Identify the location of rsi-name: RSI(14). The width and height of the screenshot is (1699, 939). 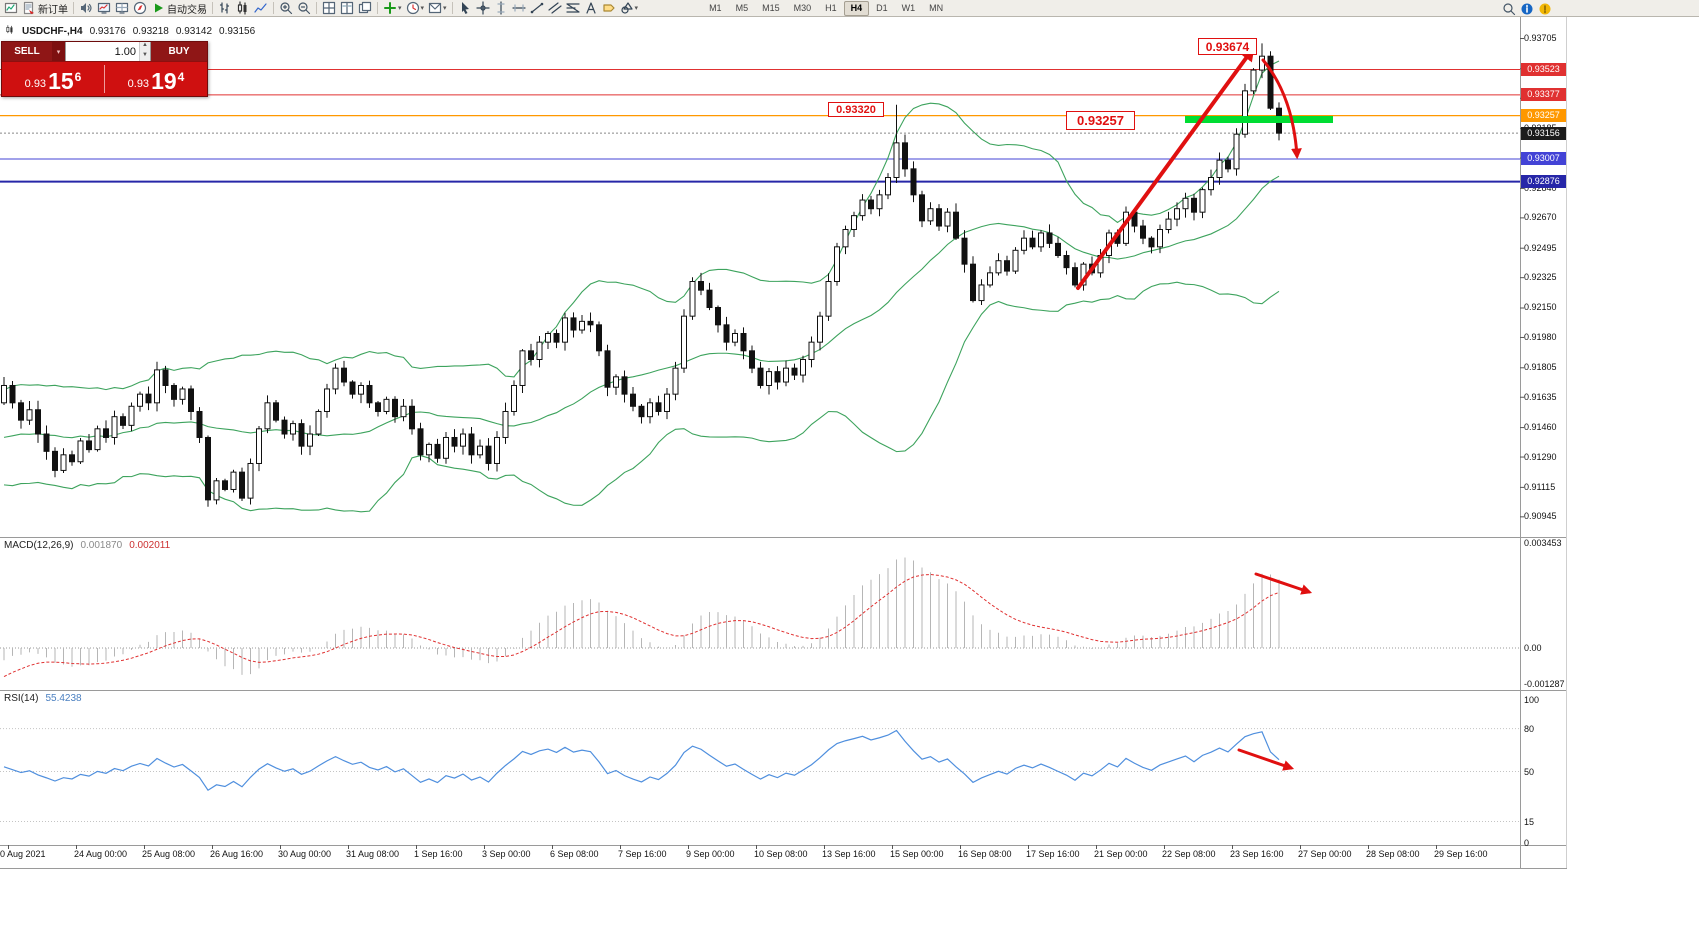
(21, 698).